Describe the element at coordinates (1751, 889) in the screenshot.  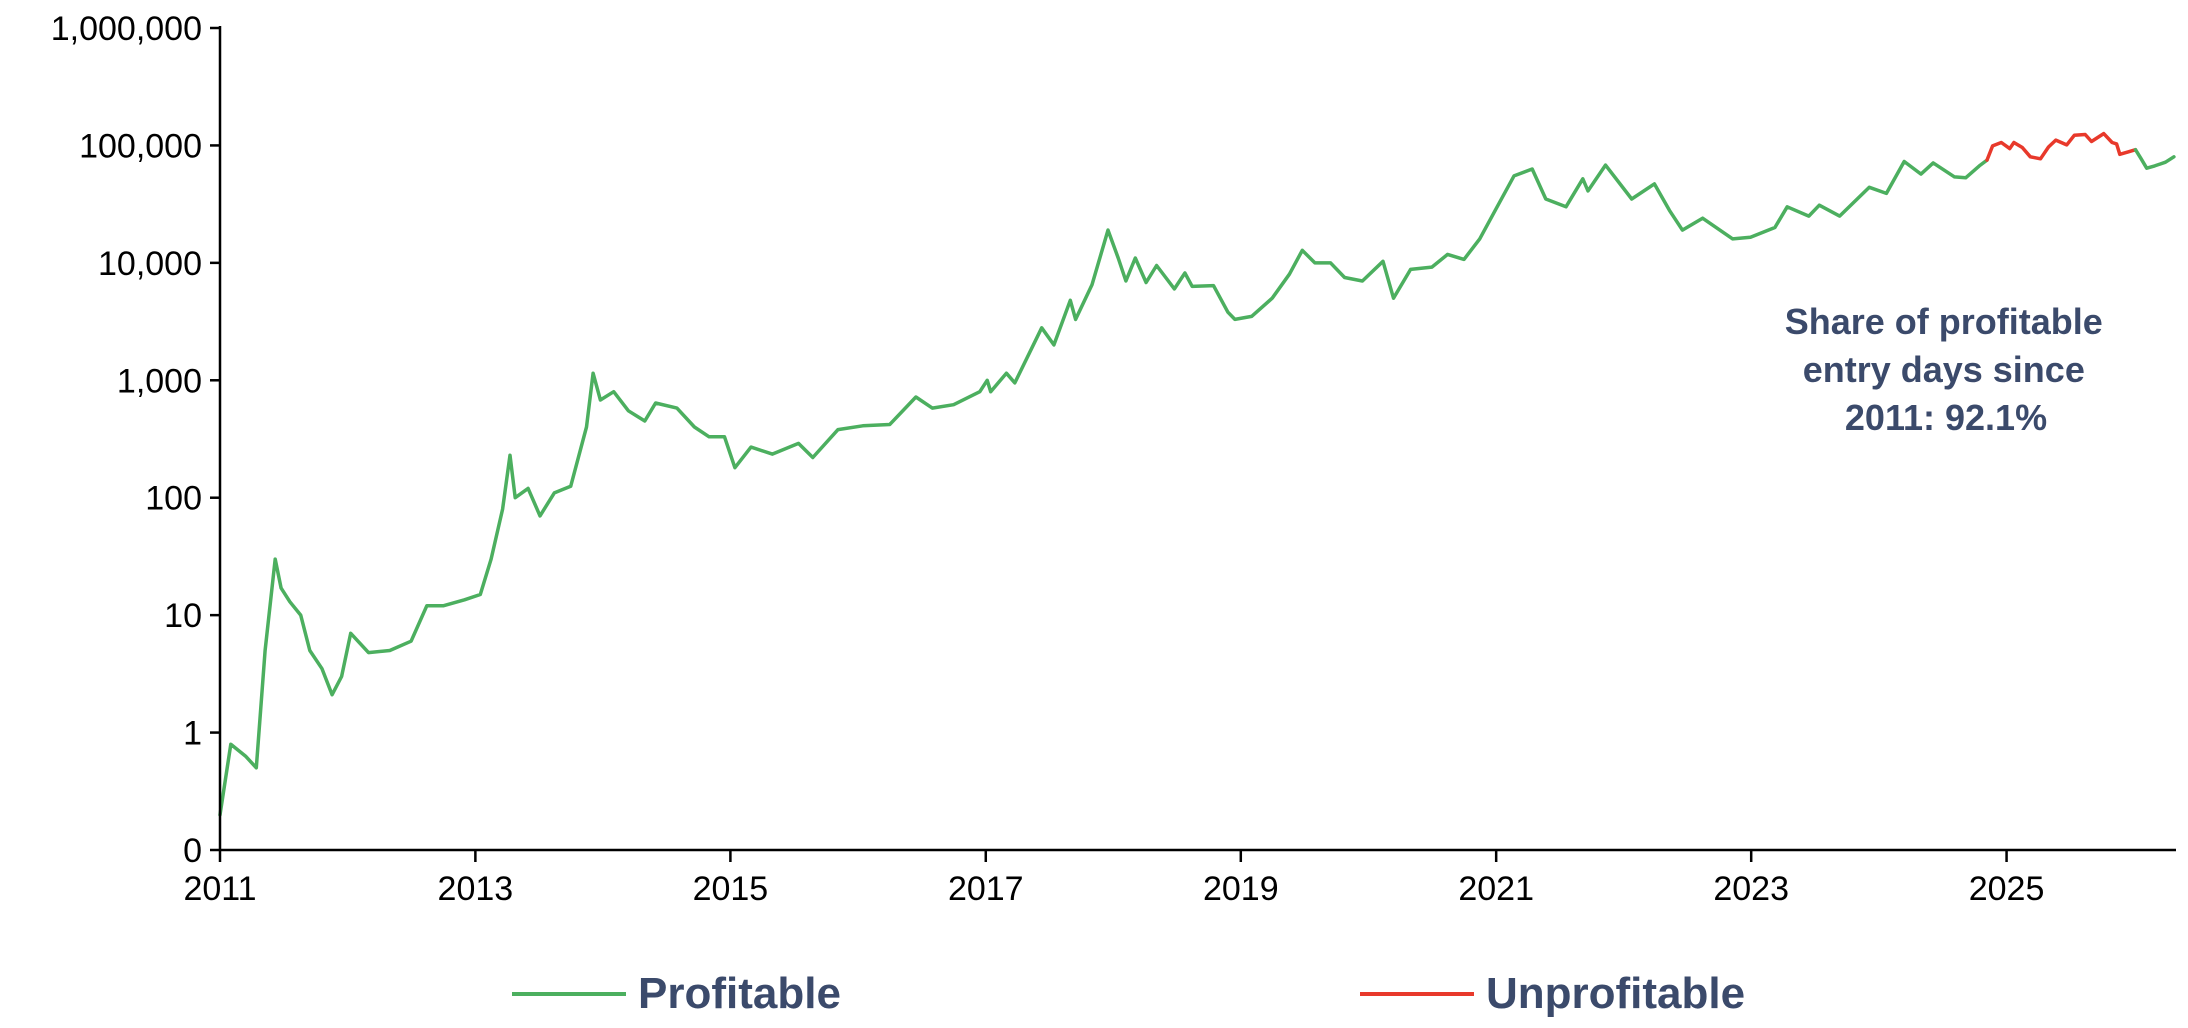
I see `x-tick-label: 2023` at that location.